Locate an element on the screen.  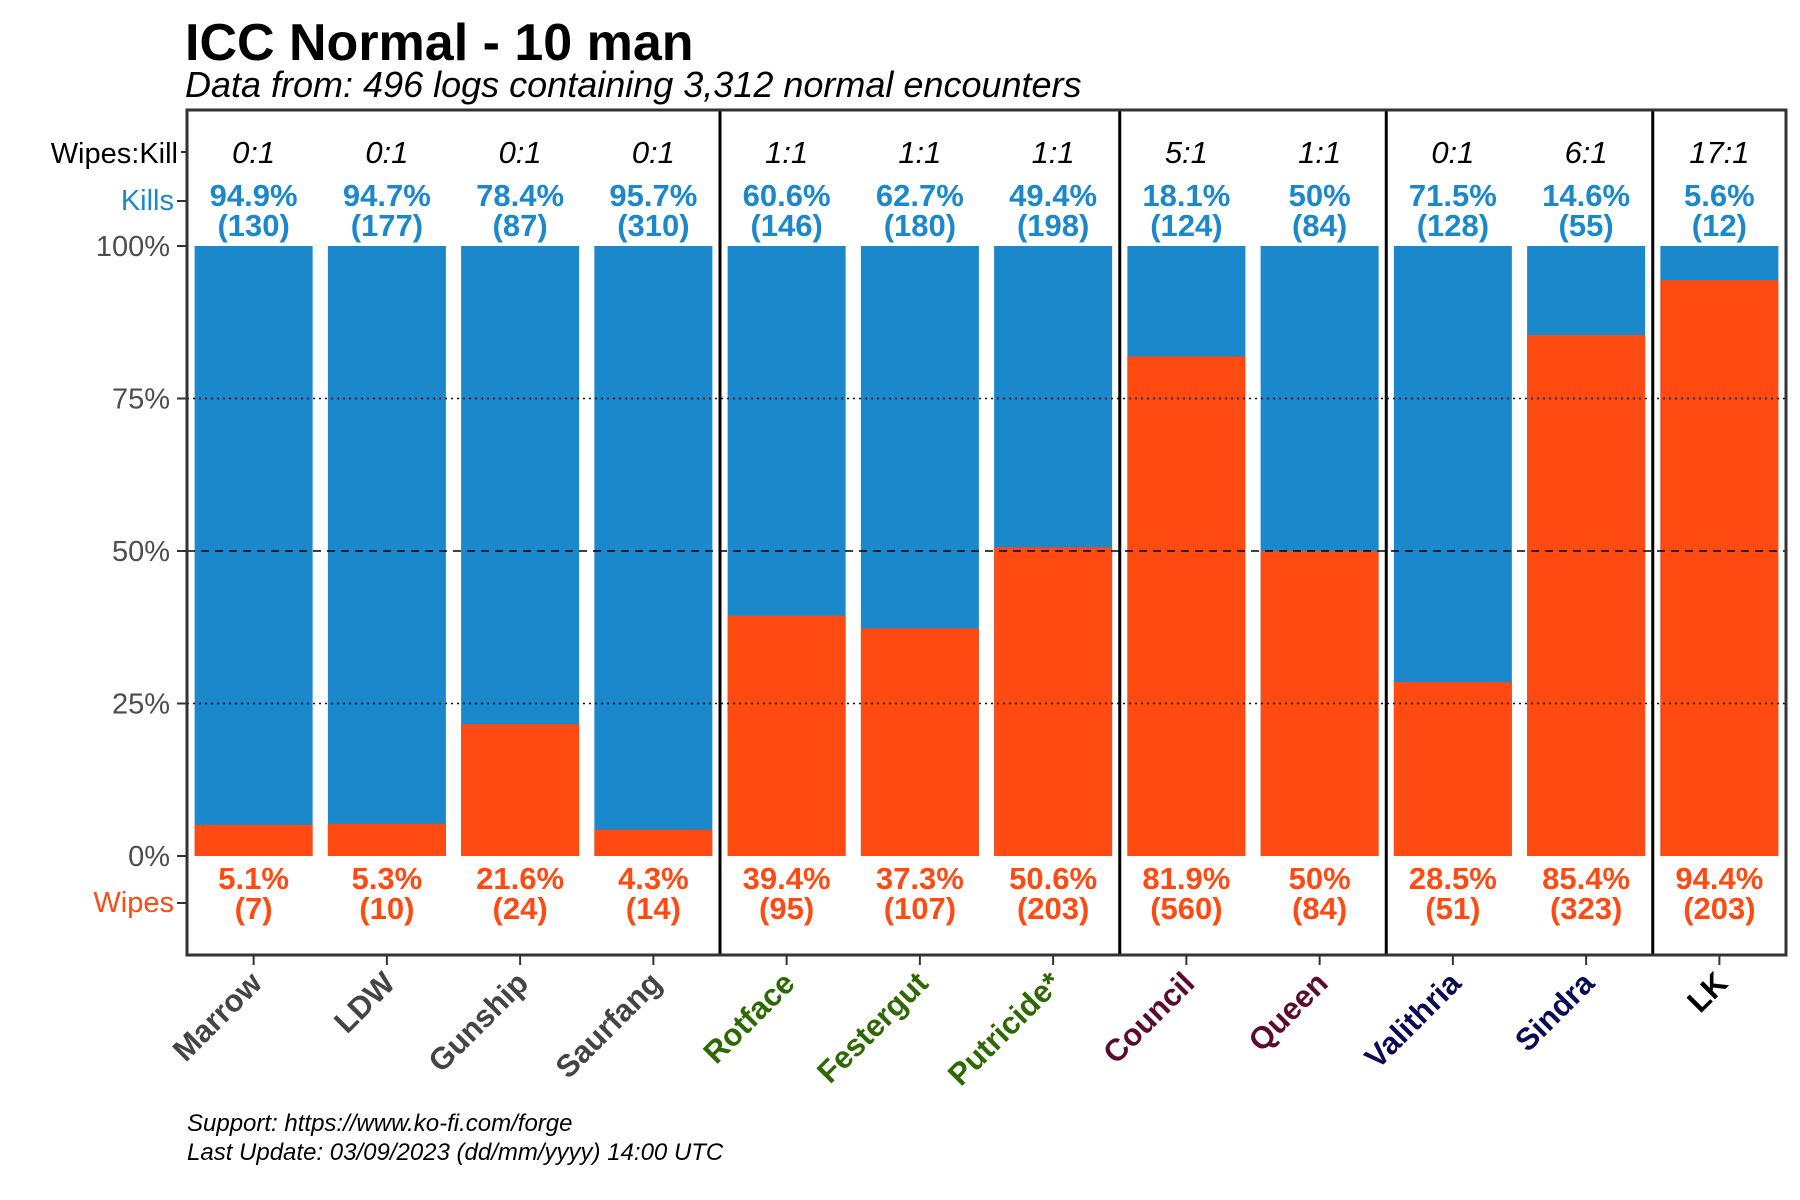
x-tick-label: Marrow is located at coordinates (217, 1016).